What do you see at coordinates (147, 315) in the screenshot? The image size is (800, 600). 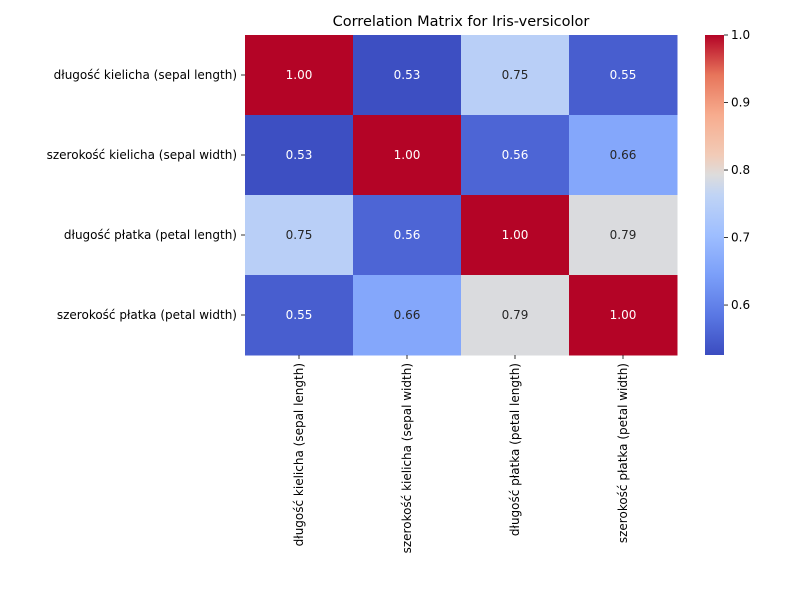 I see `y-tick-label: szerokość płatka (petal width)` at bounding box center [147, 315].